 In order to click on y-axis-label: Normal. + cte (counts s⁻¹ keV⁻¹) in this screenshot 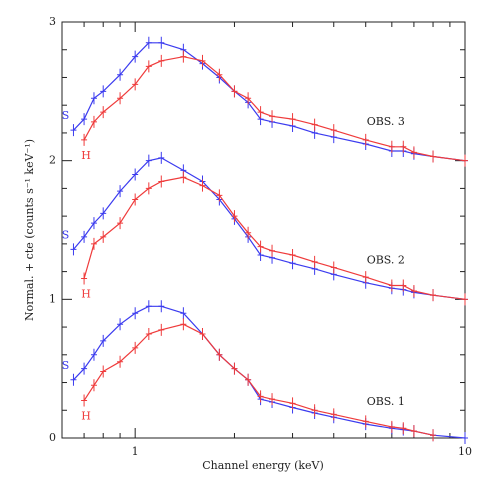, I will do `click(29, 230)`.